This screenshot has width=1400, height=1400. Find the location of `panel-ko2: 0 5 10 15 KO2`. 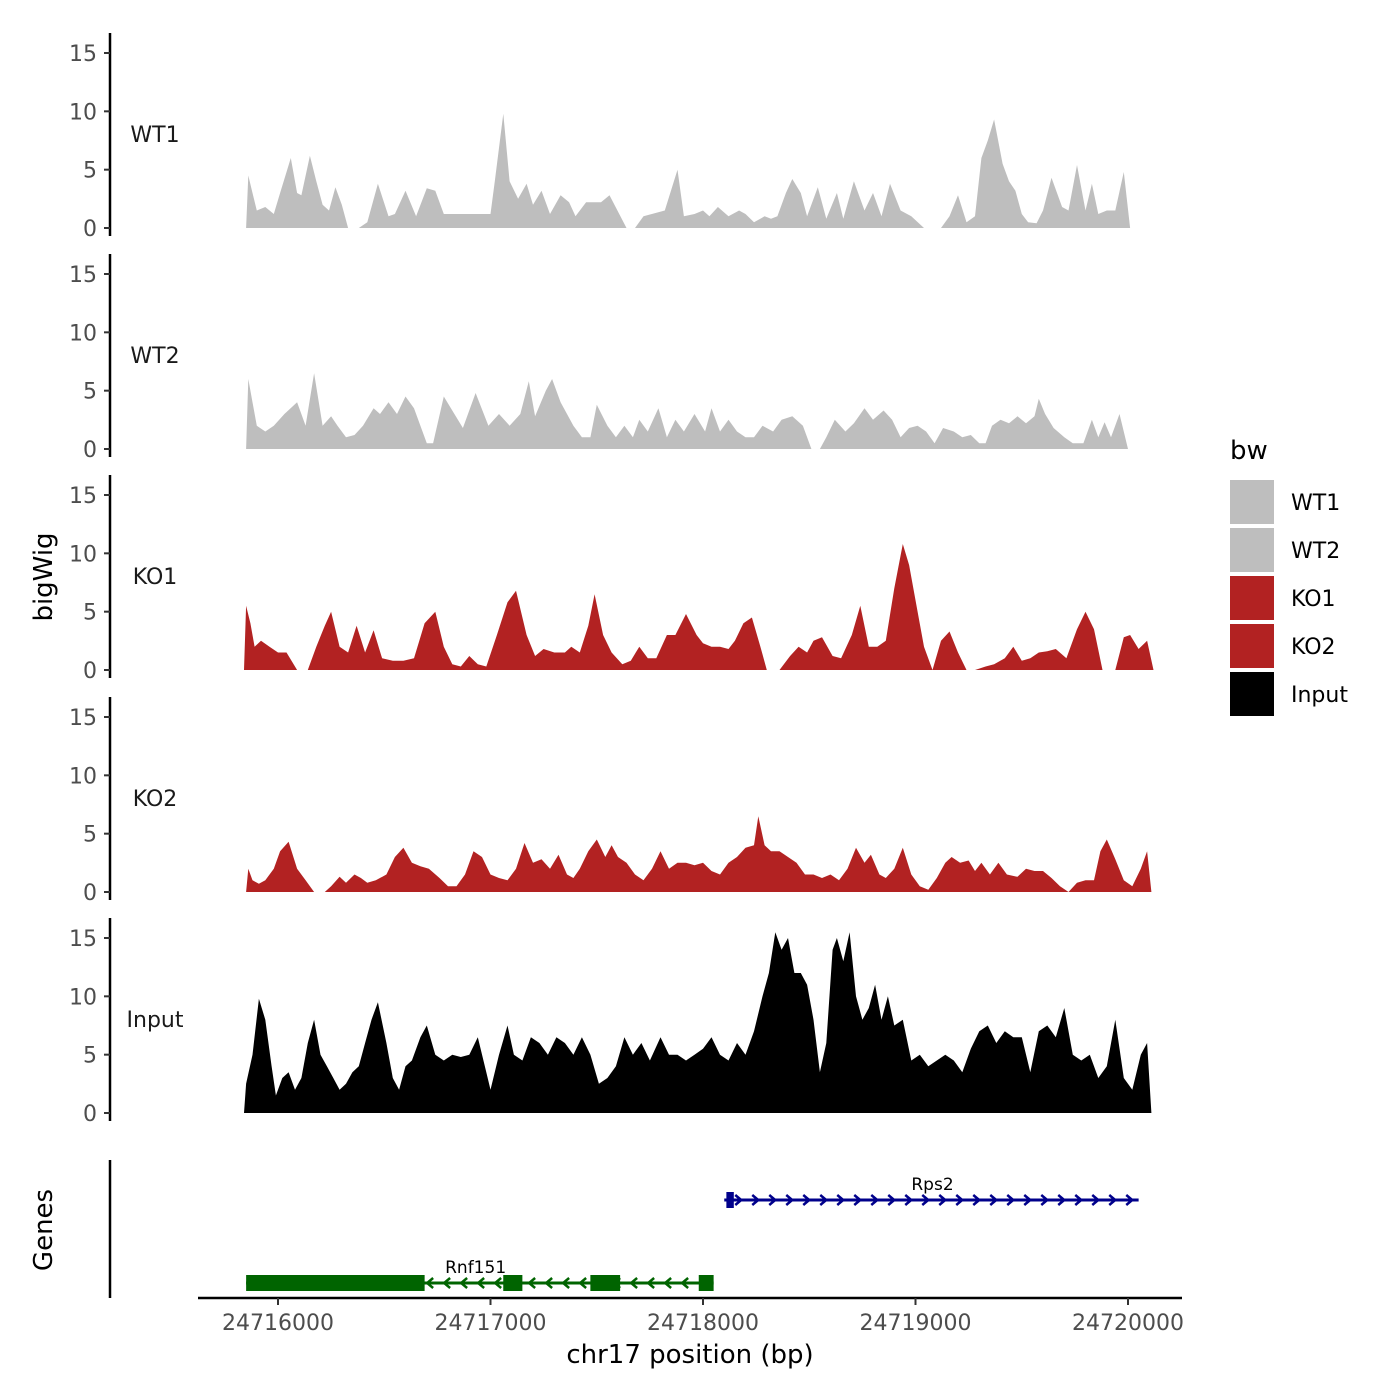

panel-ko2: 0 5 10 15 KO2 is located at coordinates (610, 801).